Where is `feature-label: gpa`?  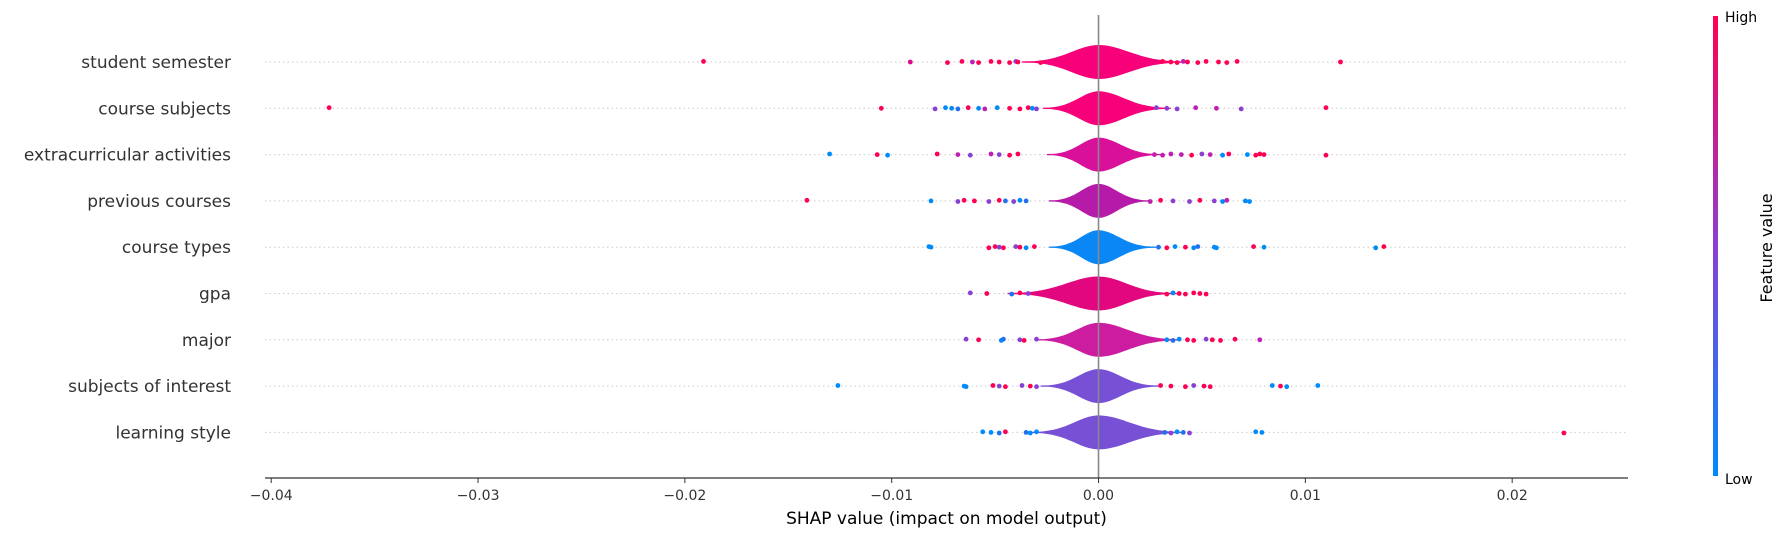 feature-label: gpa is located at coordinates (215, 295).